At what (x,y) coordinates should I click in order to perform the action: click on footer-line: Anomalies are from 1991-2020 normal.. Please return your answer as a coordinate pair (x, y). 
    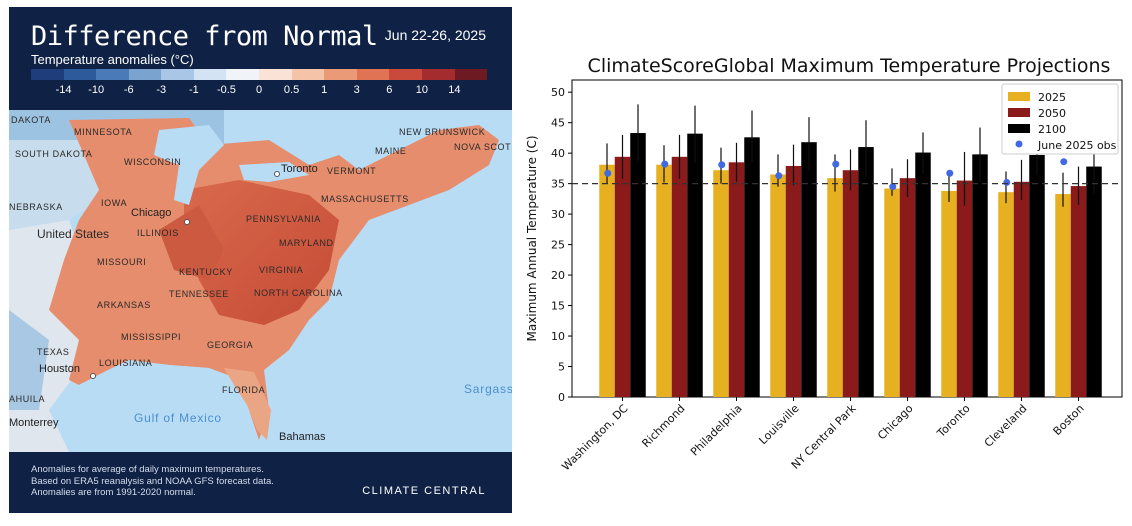
    Looking at the image, I should click on (113, 492).